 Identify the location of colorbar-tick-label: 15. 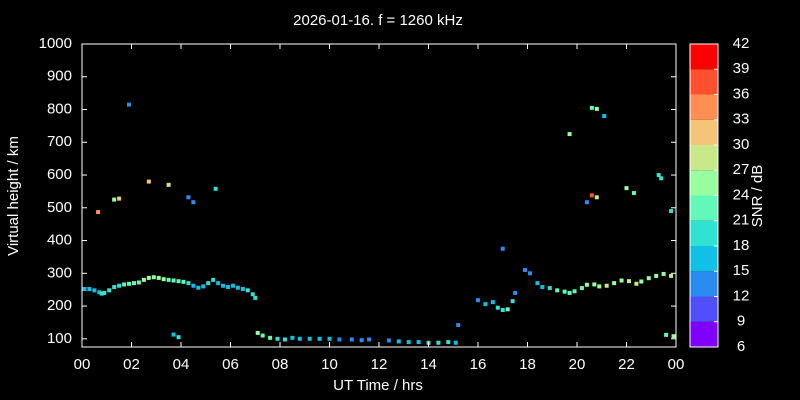
(741, 270).